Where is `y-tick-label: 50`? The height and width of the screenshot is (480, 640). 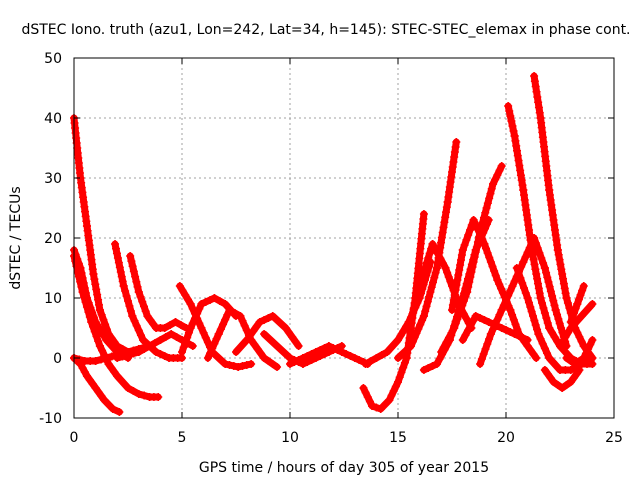
y-tick-label: 50 is located at coordinates (53, 59).